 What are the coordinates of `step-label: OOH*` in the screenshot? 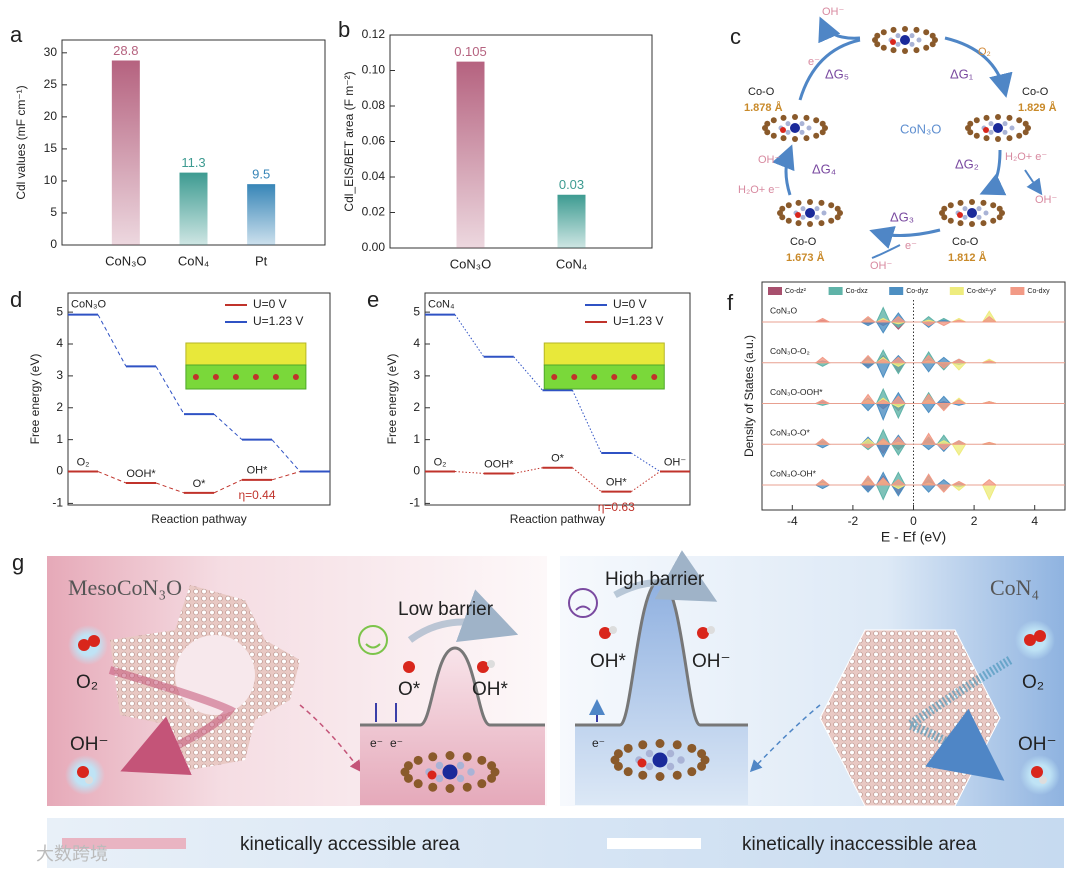 It's located at (499, 464).